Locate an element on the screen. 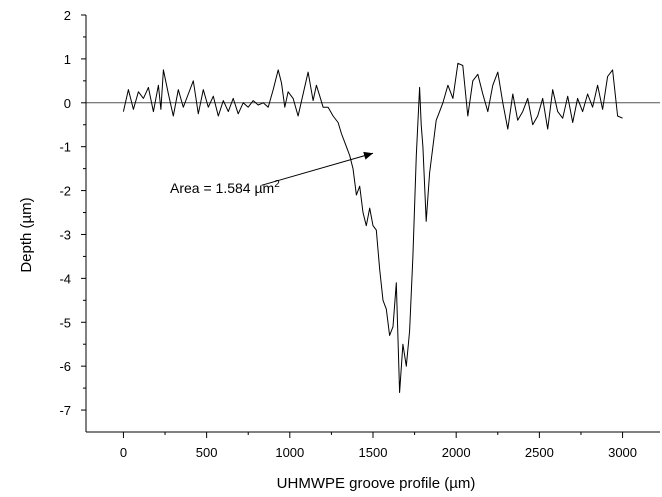 The width and height of the screenshot is (662, 497). y-tick-label: -5 is located at coordinates (65, 322).